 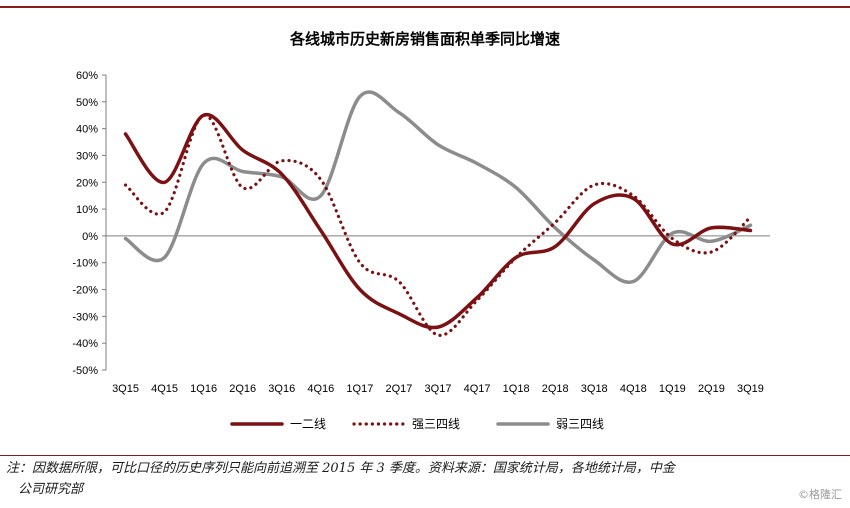 I want to click on y-tick-label: 60%, so click(x=87, y=76).